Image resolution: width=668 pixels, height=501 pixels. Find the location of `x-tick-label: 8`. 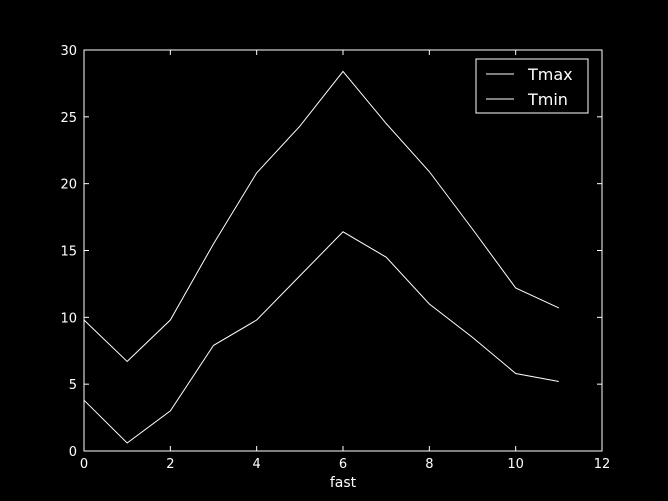

x-tick-label: 8 is located at coordinates (429, 464).